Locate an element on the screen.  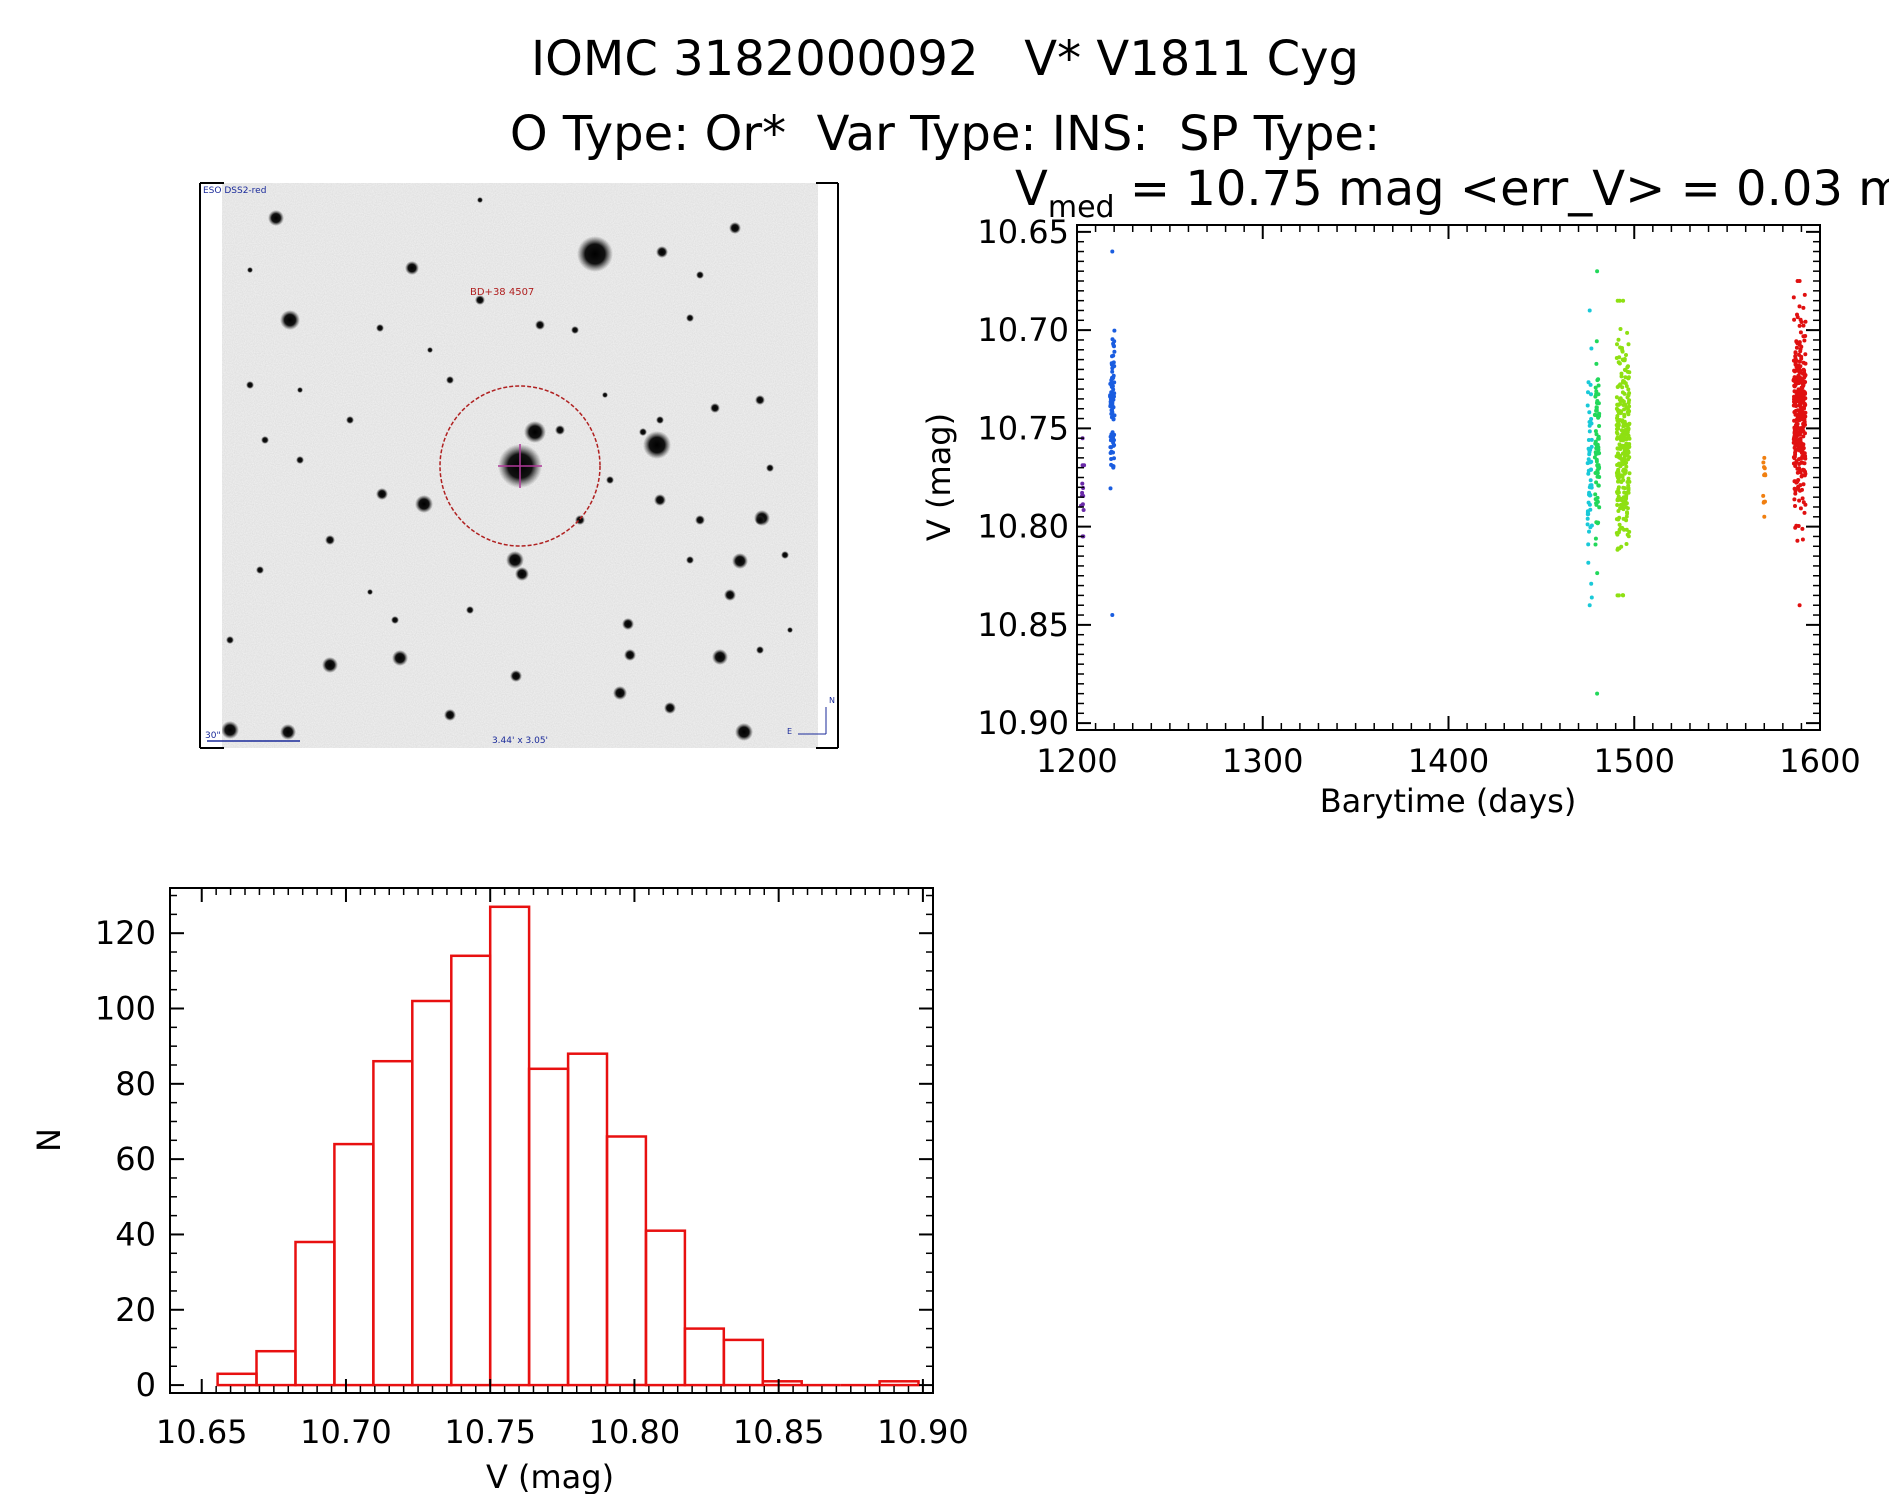
hist-x-tick-label: 10.90 is located at coordinates (923, 1432).